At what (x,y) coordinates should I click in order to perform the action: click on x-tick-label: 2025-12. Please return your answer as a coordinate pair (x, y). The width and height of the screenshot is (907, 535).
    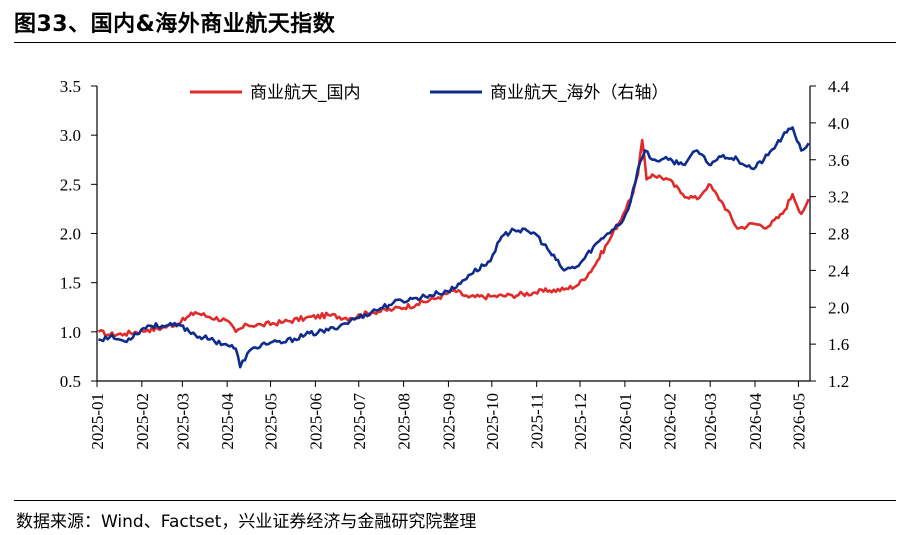
    Looking at the image, I should click on (580, 421).